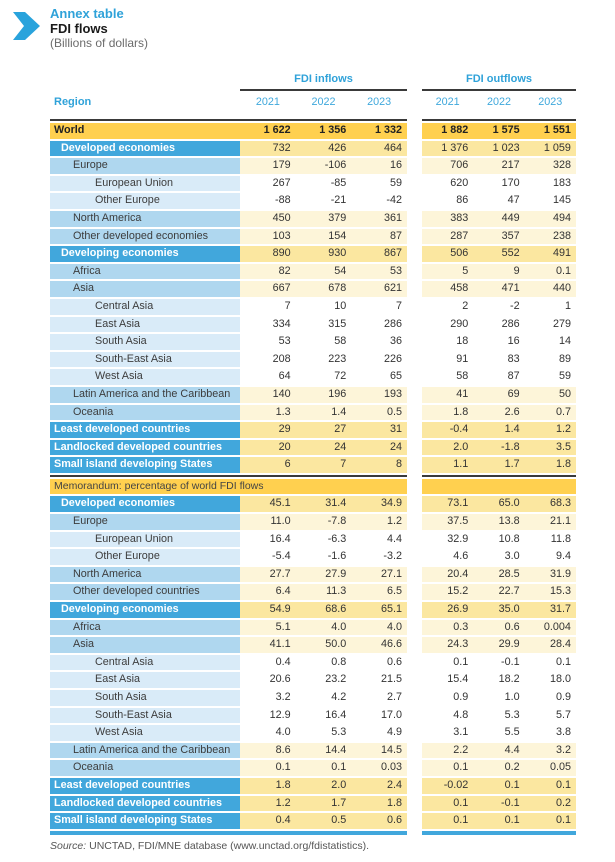 The height and width of the screenshot is (862, 615). What do you see at coordinates (499, 715) in the screenshot?
I see `outflow-value-2022: 5.3` at bounding box center [499, 715].